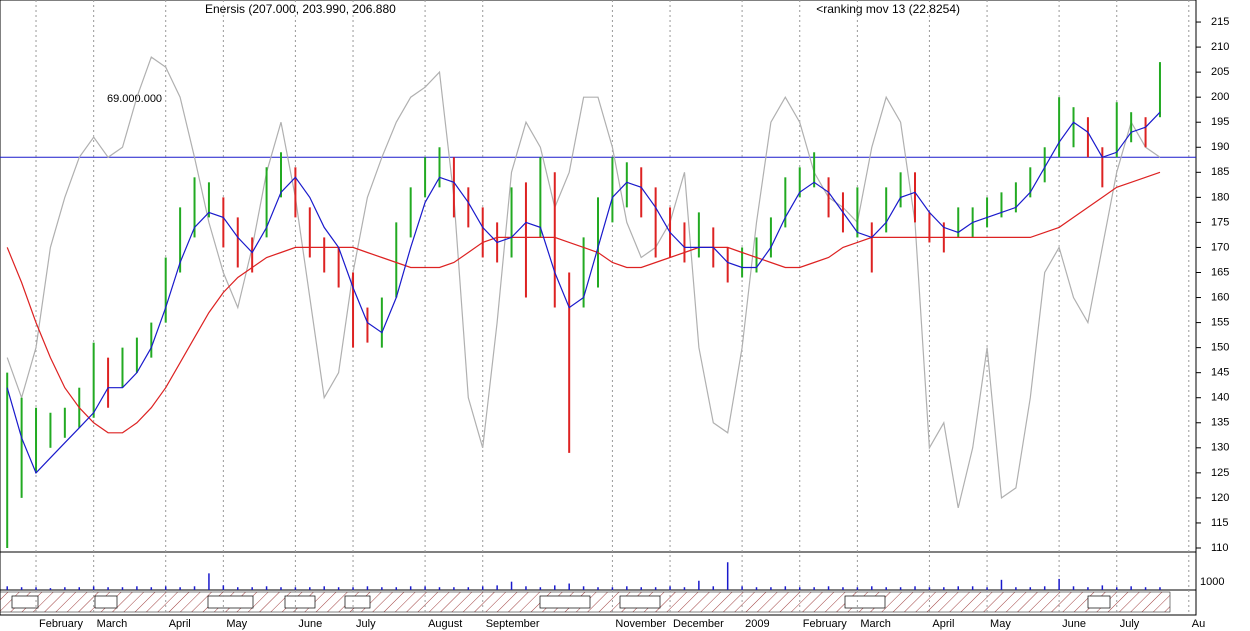 This screenshot has width=1250, height=631. I want to click on y-tick-label: 190, so click(1220, 147).